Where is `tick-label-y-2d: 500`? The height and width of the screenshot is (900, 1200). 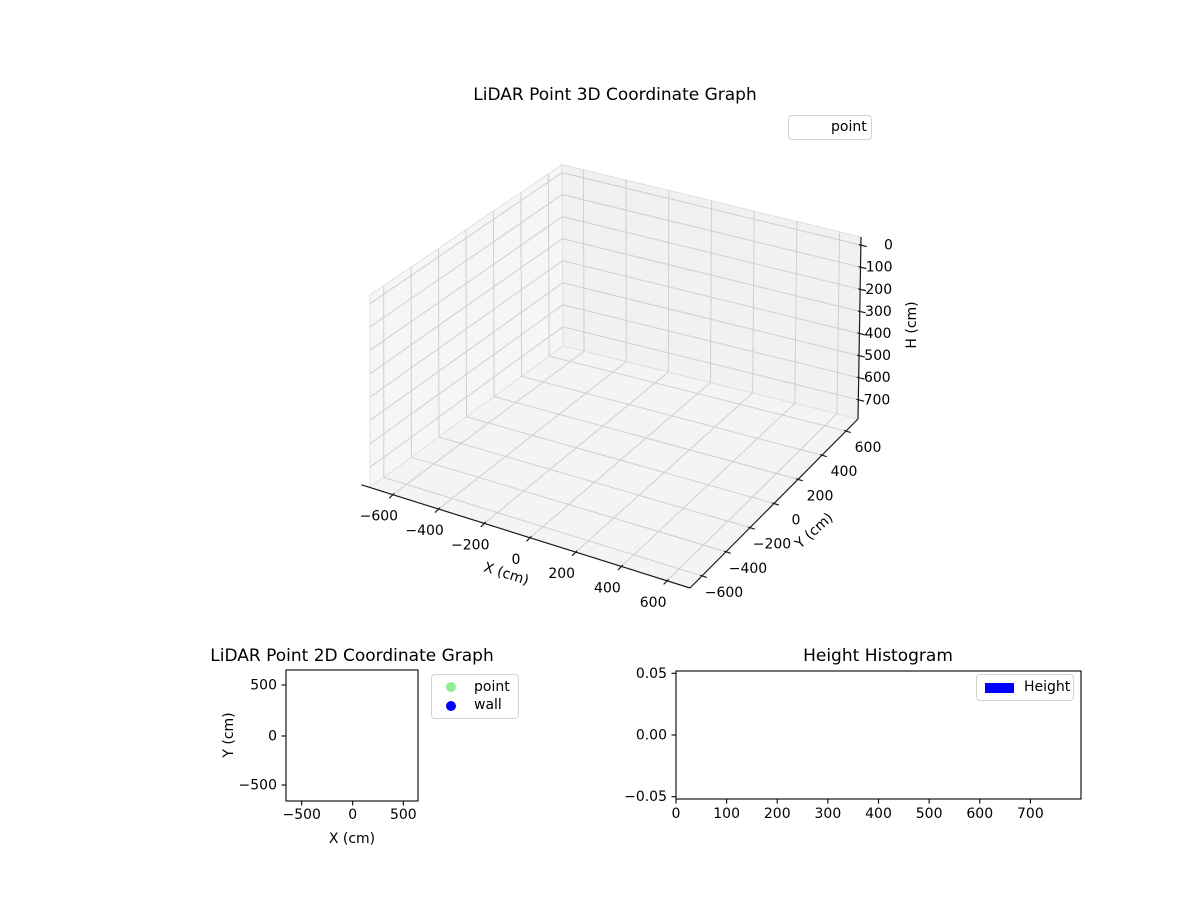
tick-label-y-2d: 500 is located at coordinates (263, 685).